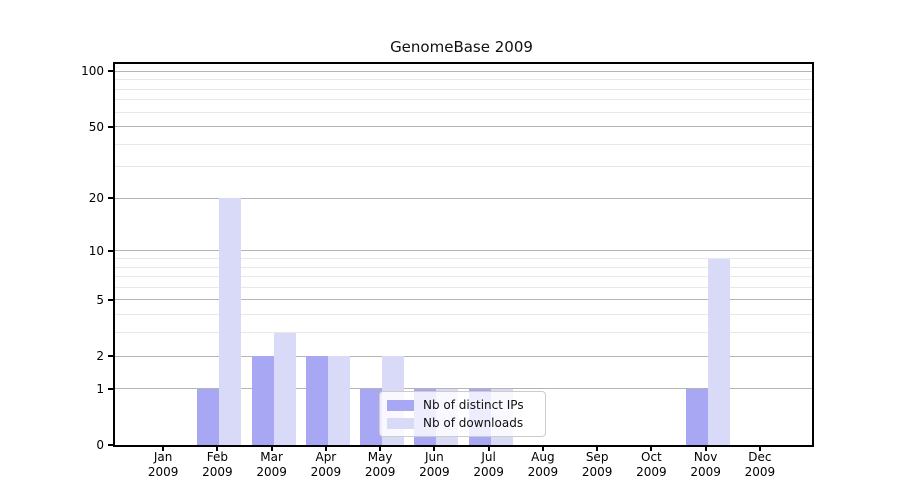 The width and height of the screenshot is (900, 500). I want to click on bar-ips-apr, so click(316, 400).